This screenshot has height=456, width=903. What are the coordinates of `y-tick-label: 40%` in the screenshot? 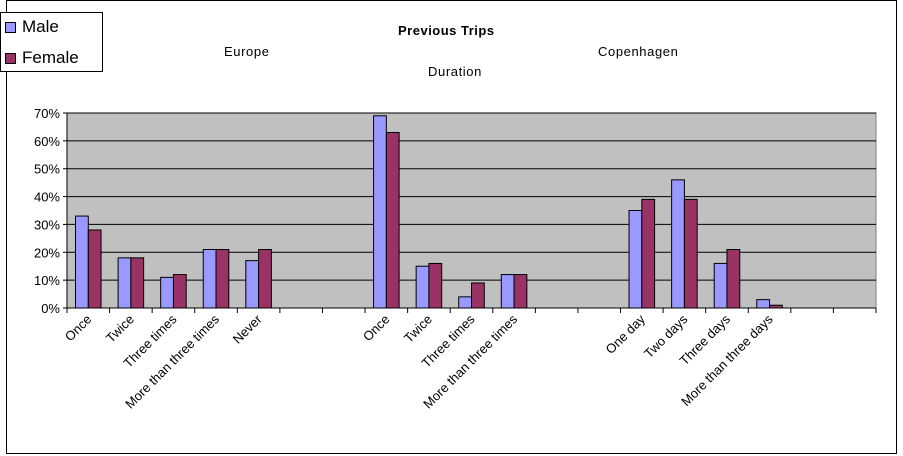 It's located at (47, 197).